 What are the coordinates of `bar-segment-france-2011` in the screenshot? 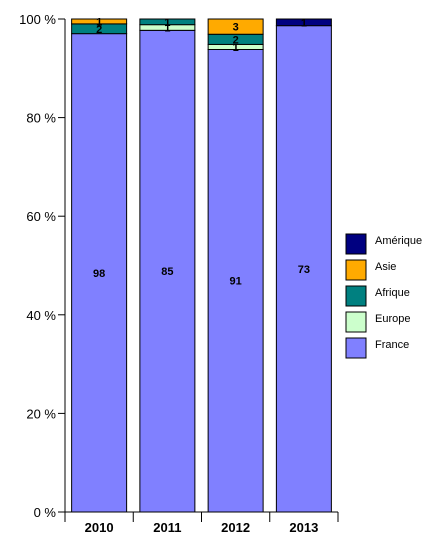 It's located at (167, 271).